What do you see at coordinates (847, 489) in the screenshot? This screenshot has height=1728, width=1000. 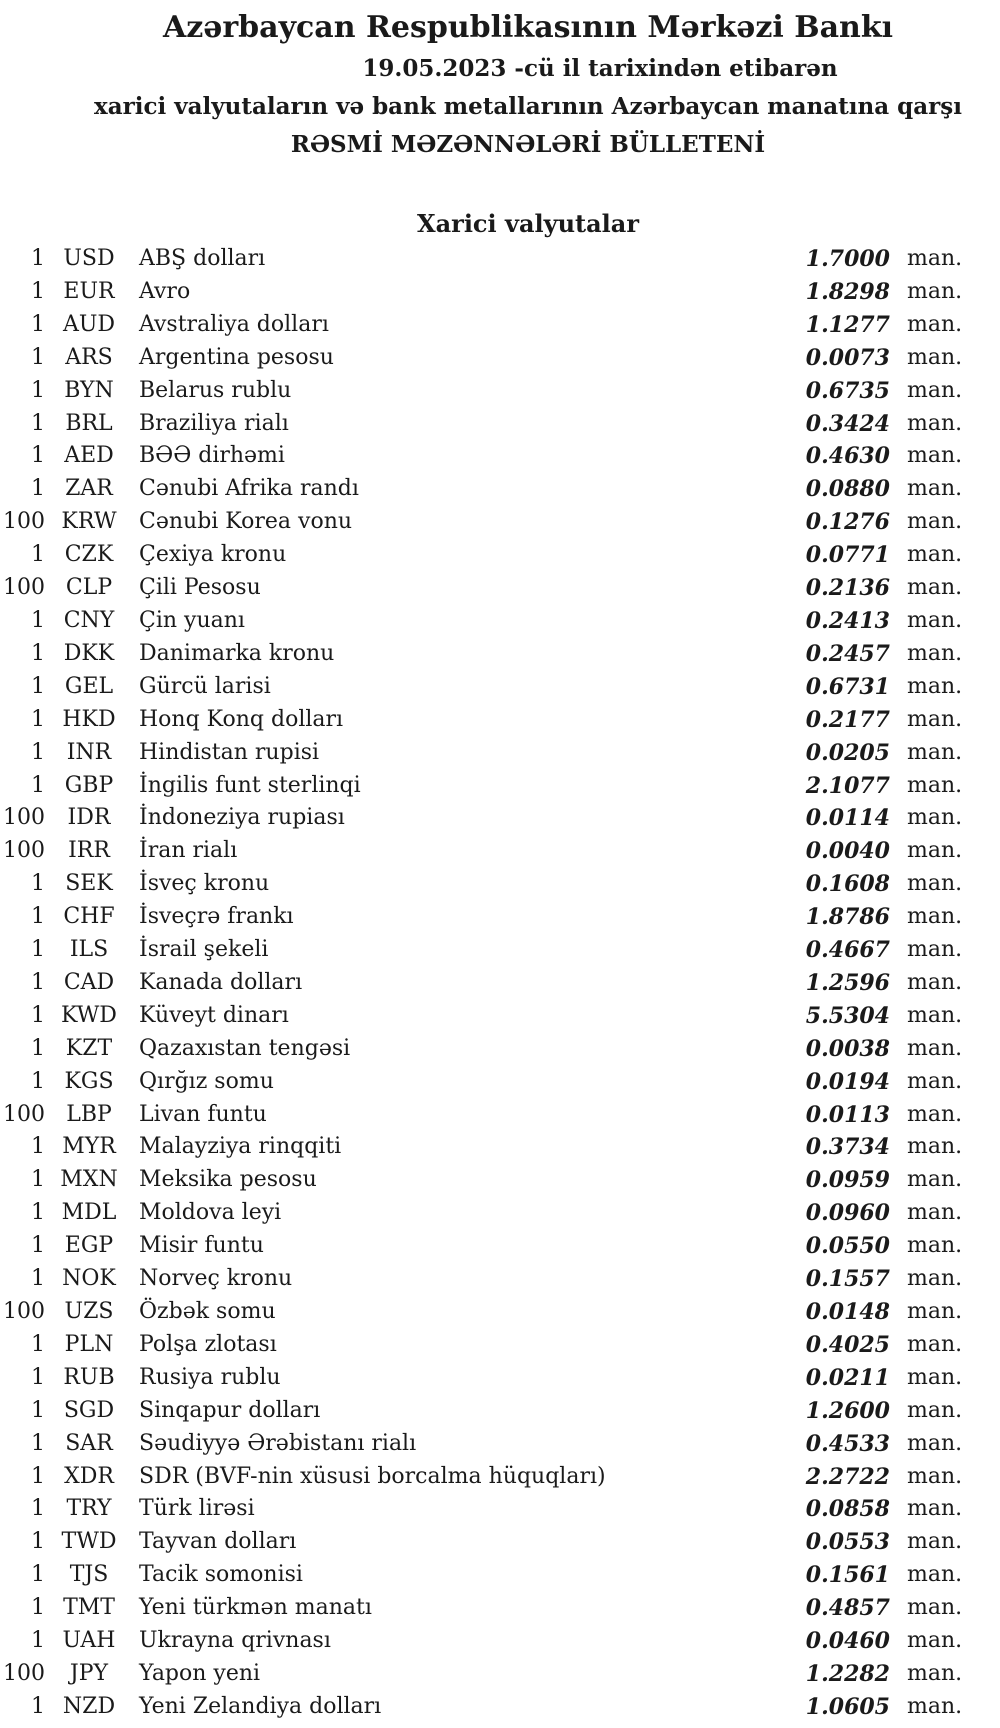 I see `currency-rate: 0.0880` at bounding box center [847, 489].